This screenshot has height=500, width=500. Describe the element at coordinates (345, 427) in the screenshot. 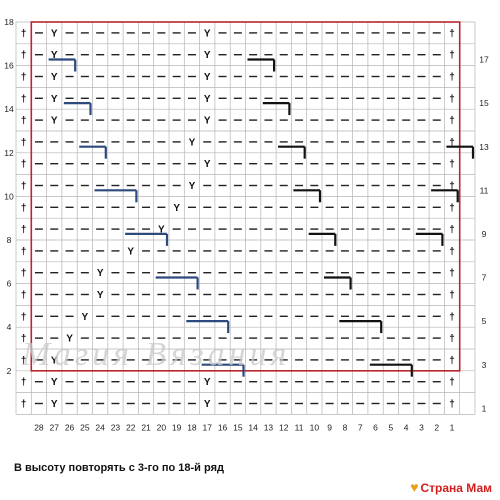

I see `column-number: 8` at that location.